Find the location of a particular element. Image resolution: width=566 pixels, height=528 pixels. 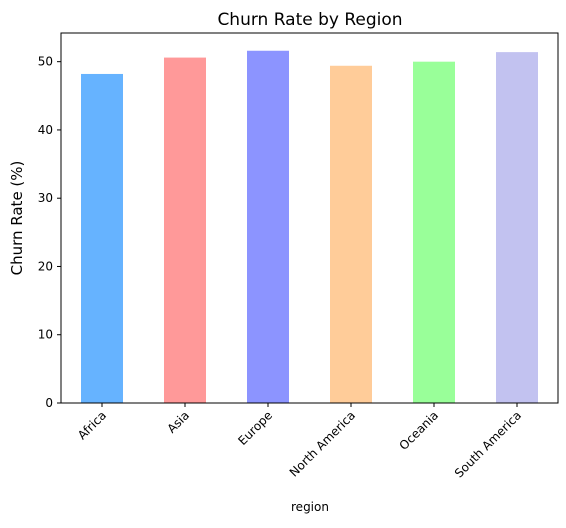

bar-oceania is located at coordinates (434, 232).